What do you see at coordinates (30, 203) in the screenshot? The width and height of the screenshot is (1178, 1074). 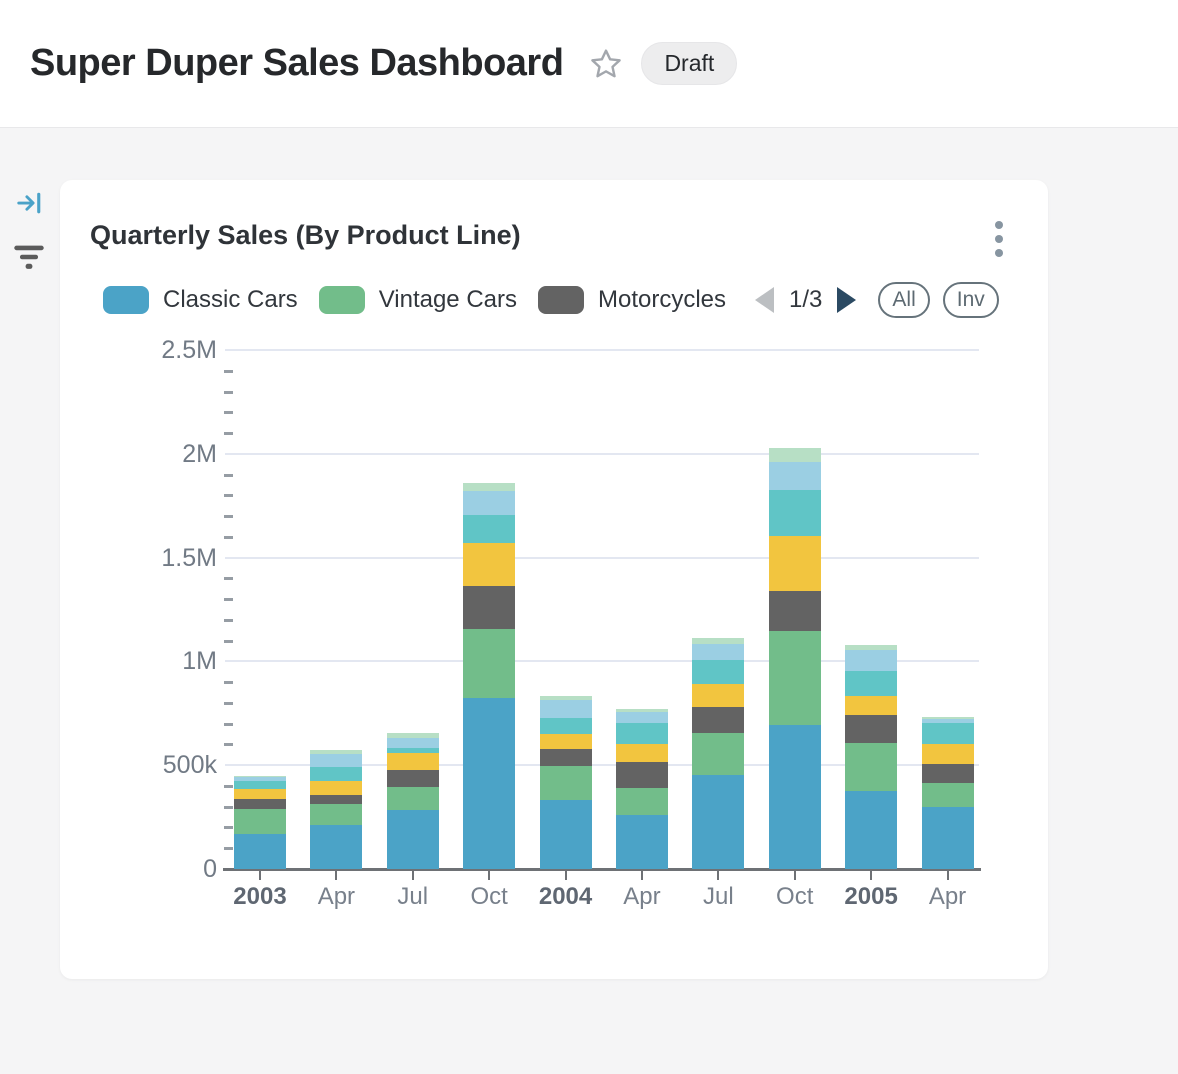 I see `expand-panel-icon` at bounding box center [30, 203].